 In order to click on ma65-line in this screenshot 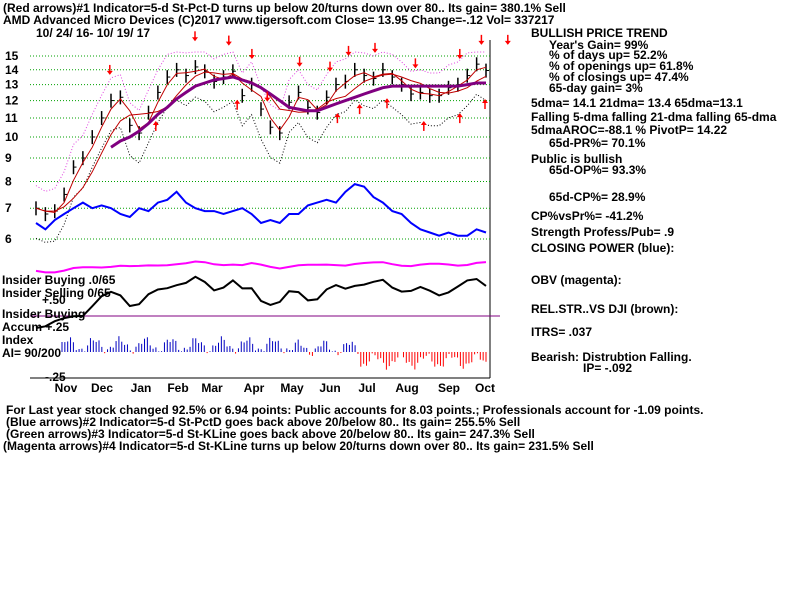, I will do `click(298, 112)`.